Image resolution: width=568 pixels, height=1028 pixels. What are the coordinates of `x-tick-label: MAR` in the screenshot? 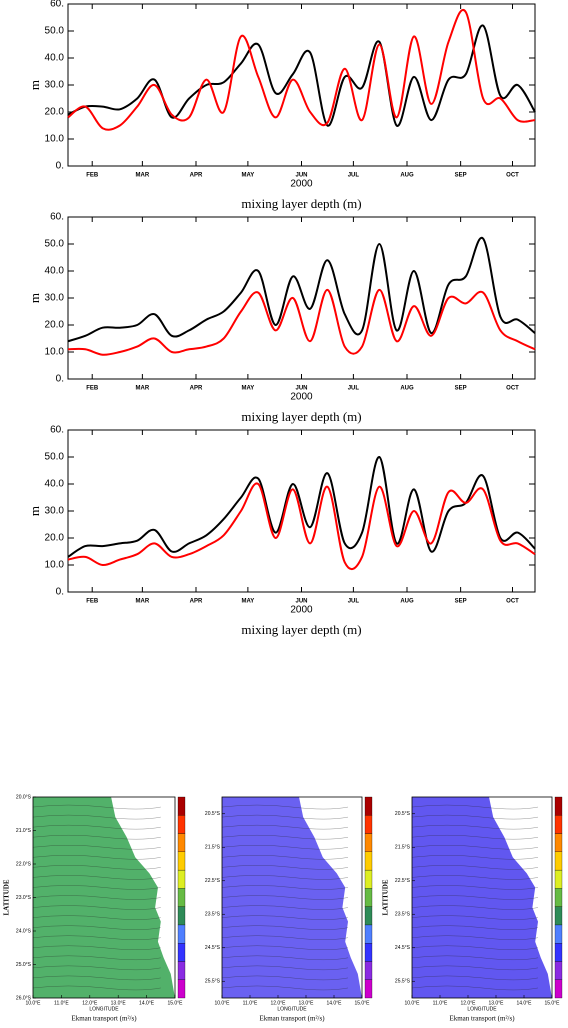 It's located at (143, 602).